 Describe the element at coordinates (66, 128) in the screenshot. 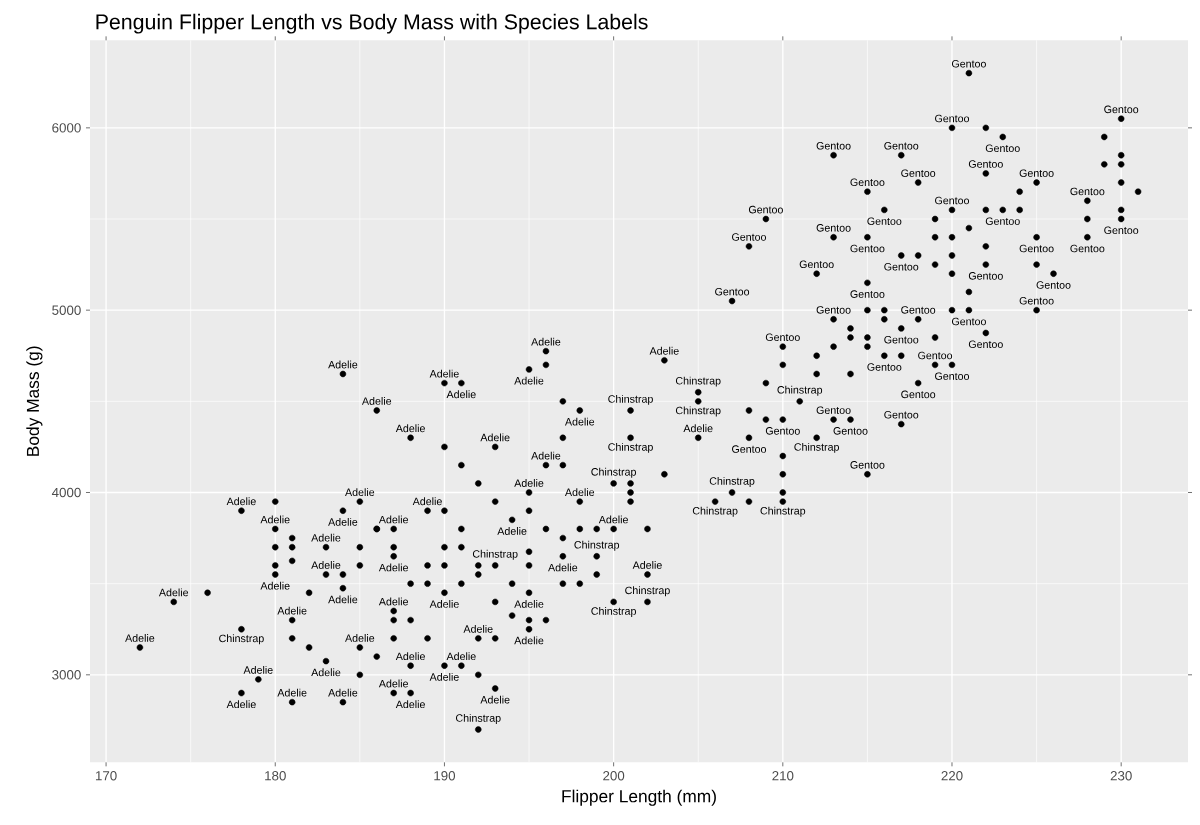

I see `y-tick-label: 6000` at that location.